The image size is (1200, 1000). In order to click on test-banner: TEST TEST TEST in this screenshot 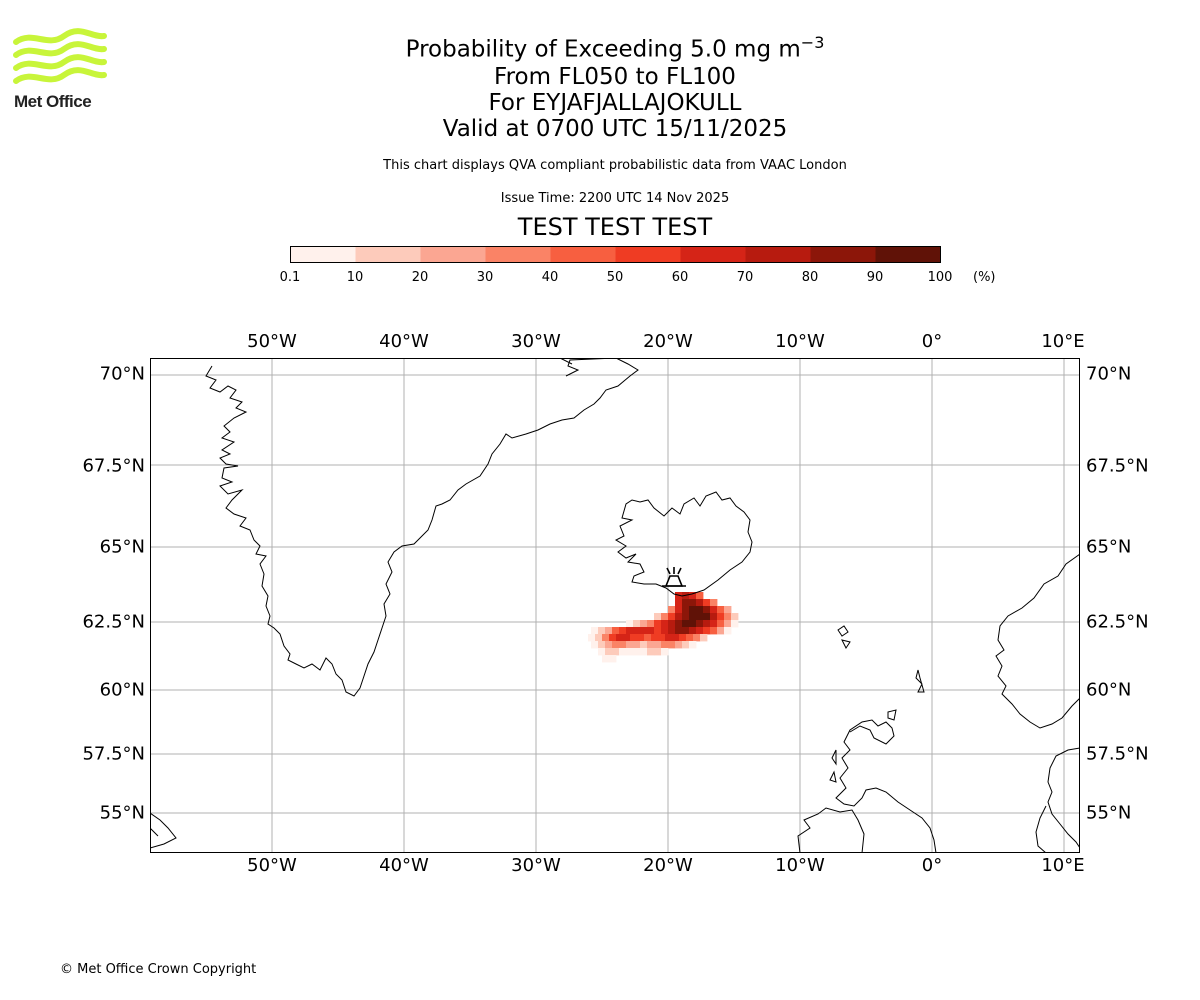, I will do `click(615, 227)`.